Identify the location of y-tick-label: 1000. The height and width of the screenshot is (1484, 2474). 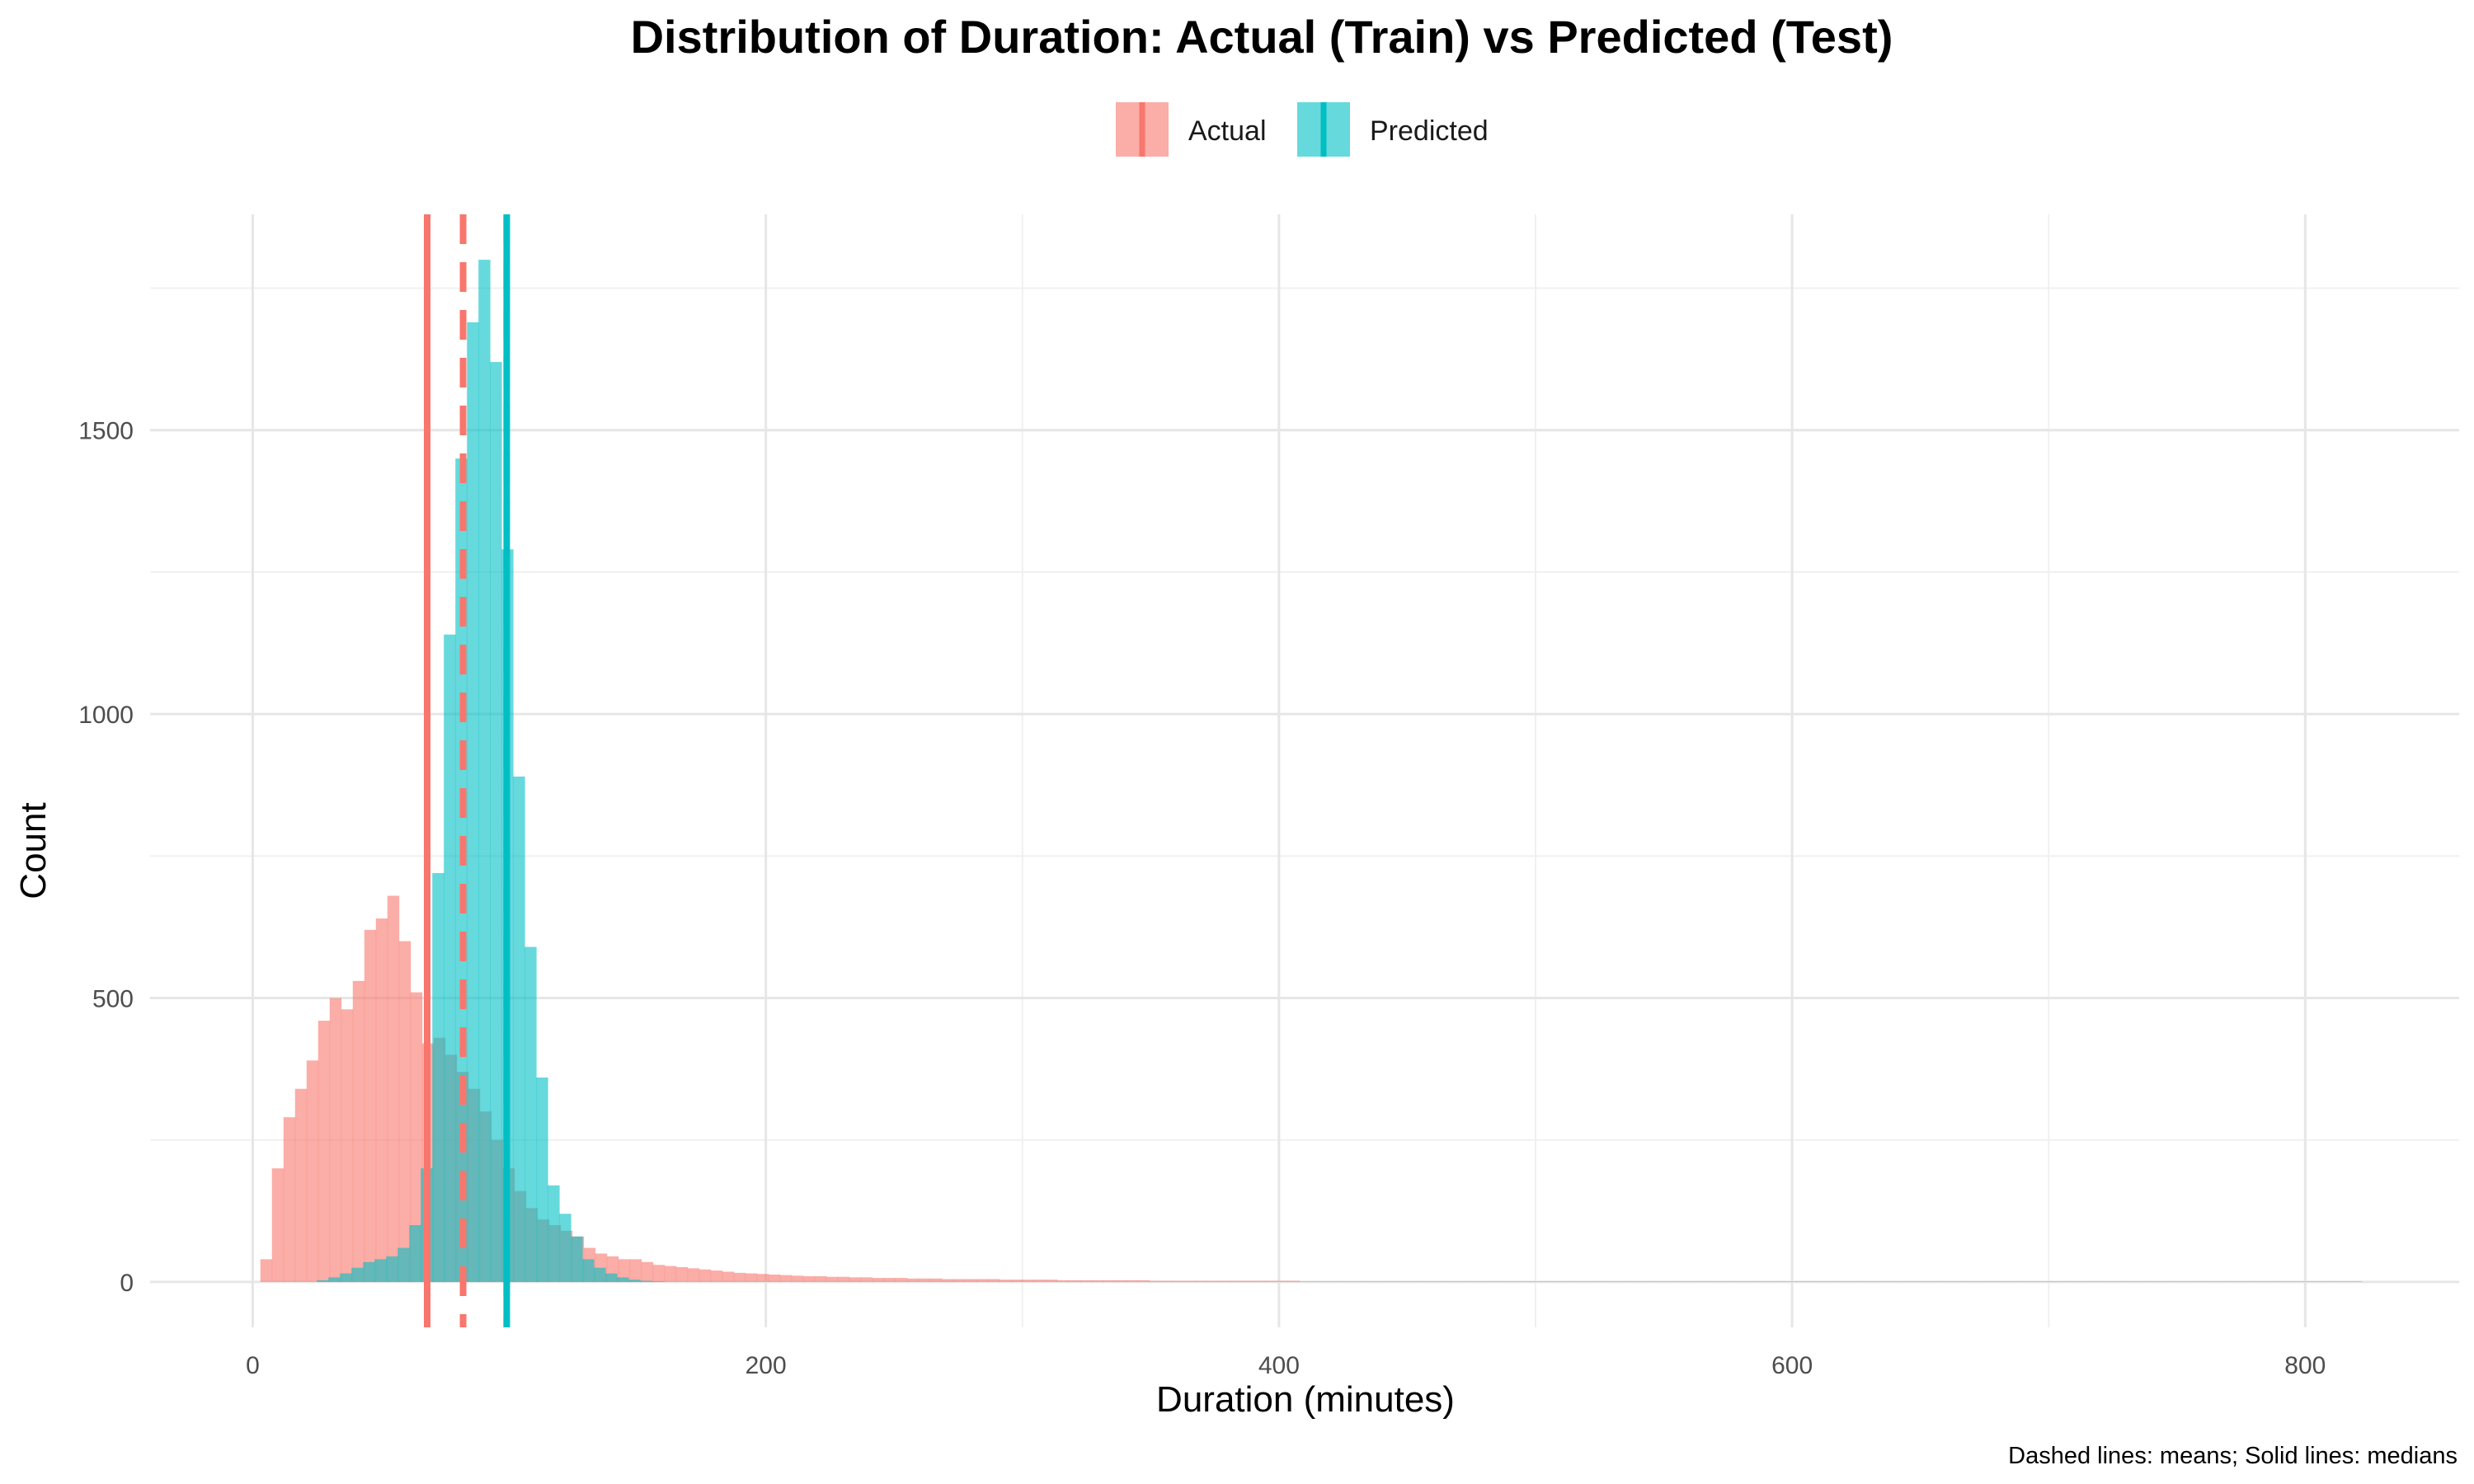
(106, 715).